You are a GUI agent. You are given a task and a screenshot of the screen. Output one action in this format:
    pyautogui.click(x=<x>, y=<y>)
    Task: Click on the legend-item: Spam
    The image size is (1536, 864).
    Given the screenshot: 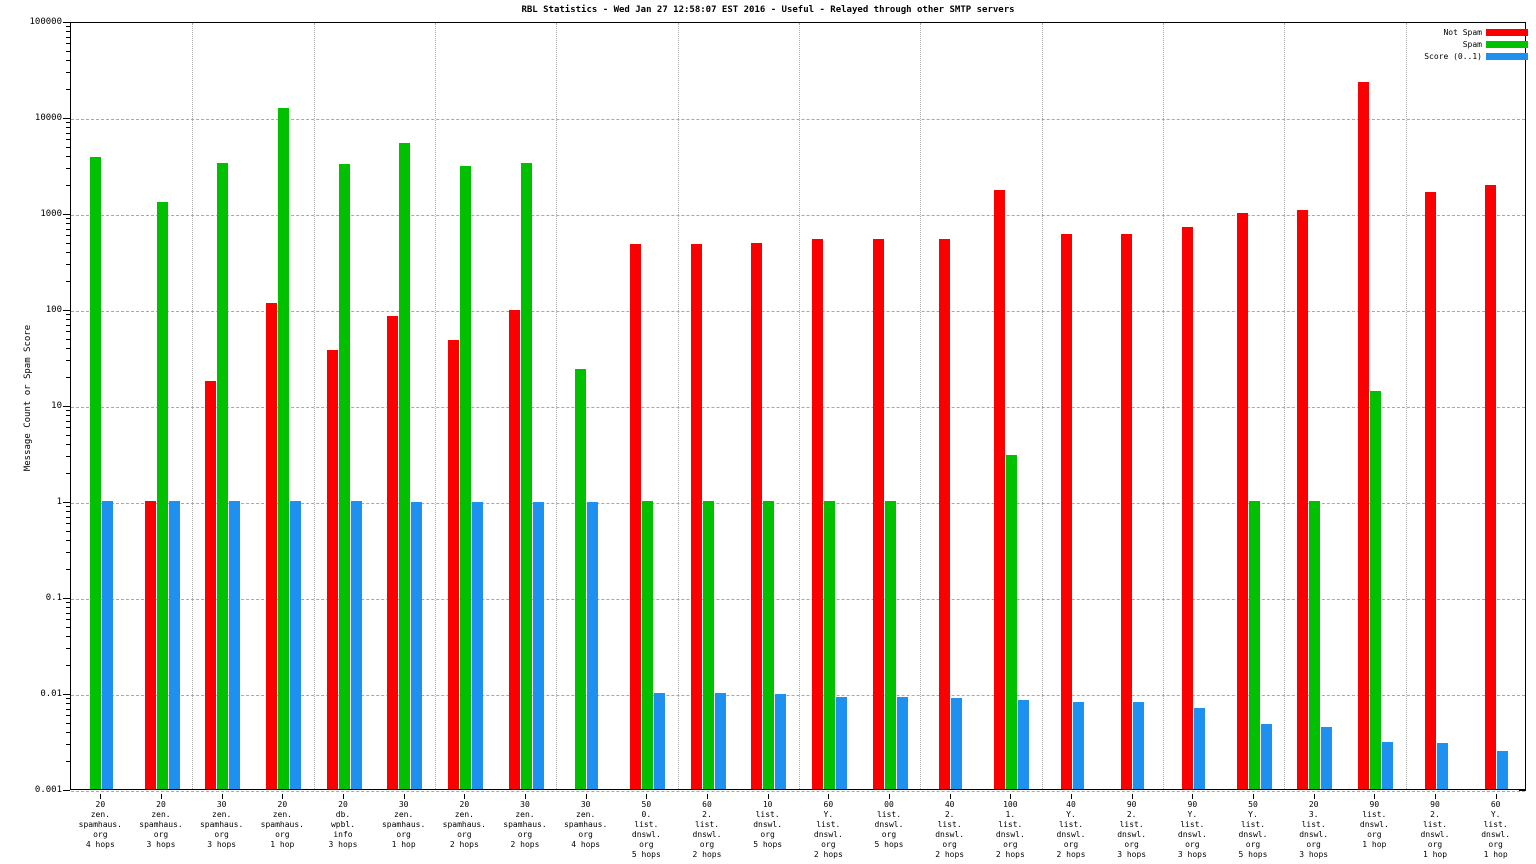 What is the action you would take?
    pyautogui.click(x=1476, y=44)
    